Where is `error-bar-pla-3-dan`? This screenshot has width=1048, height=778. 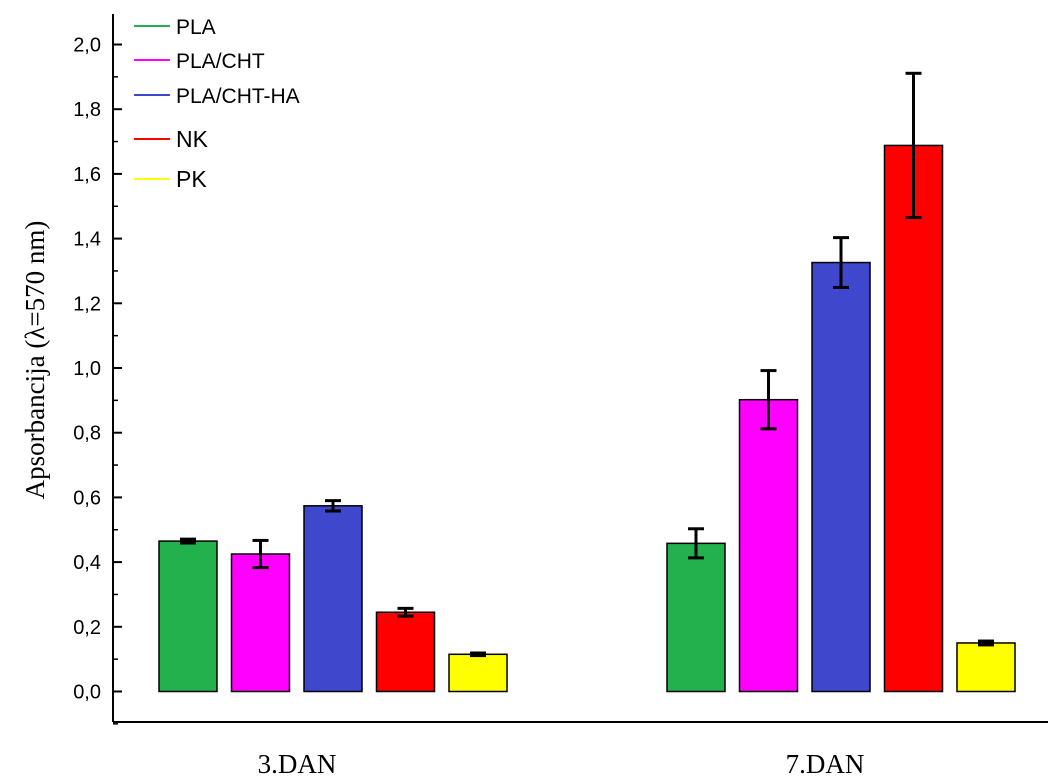
error-bar-pla-3-dan is located at coordinates (188, 541).